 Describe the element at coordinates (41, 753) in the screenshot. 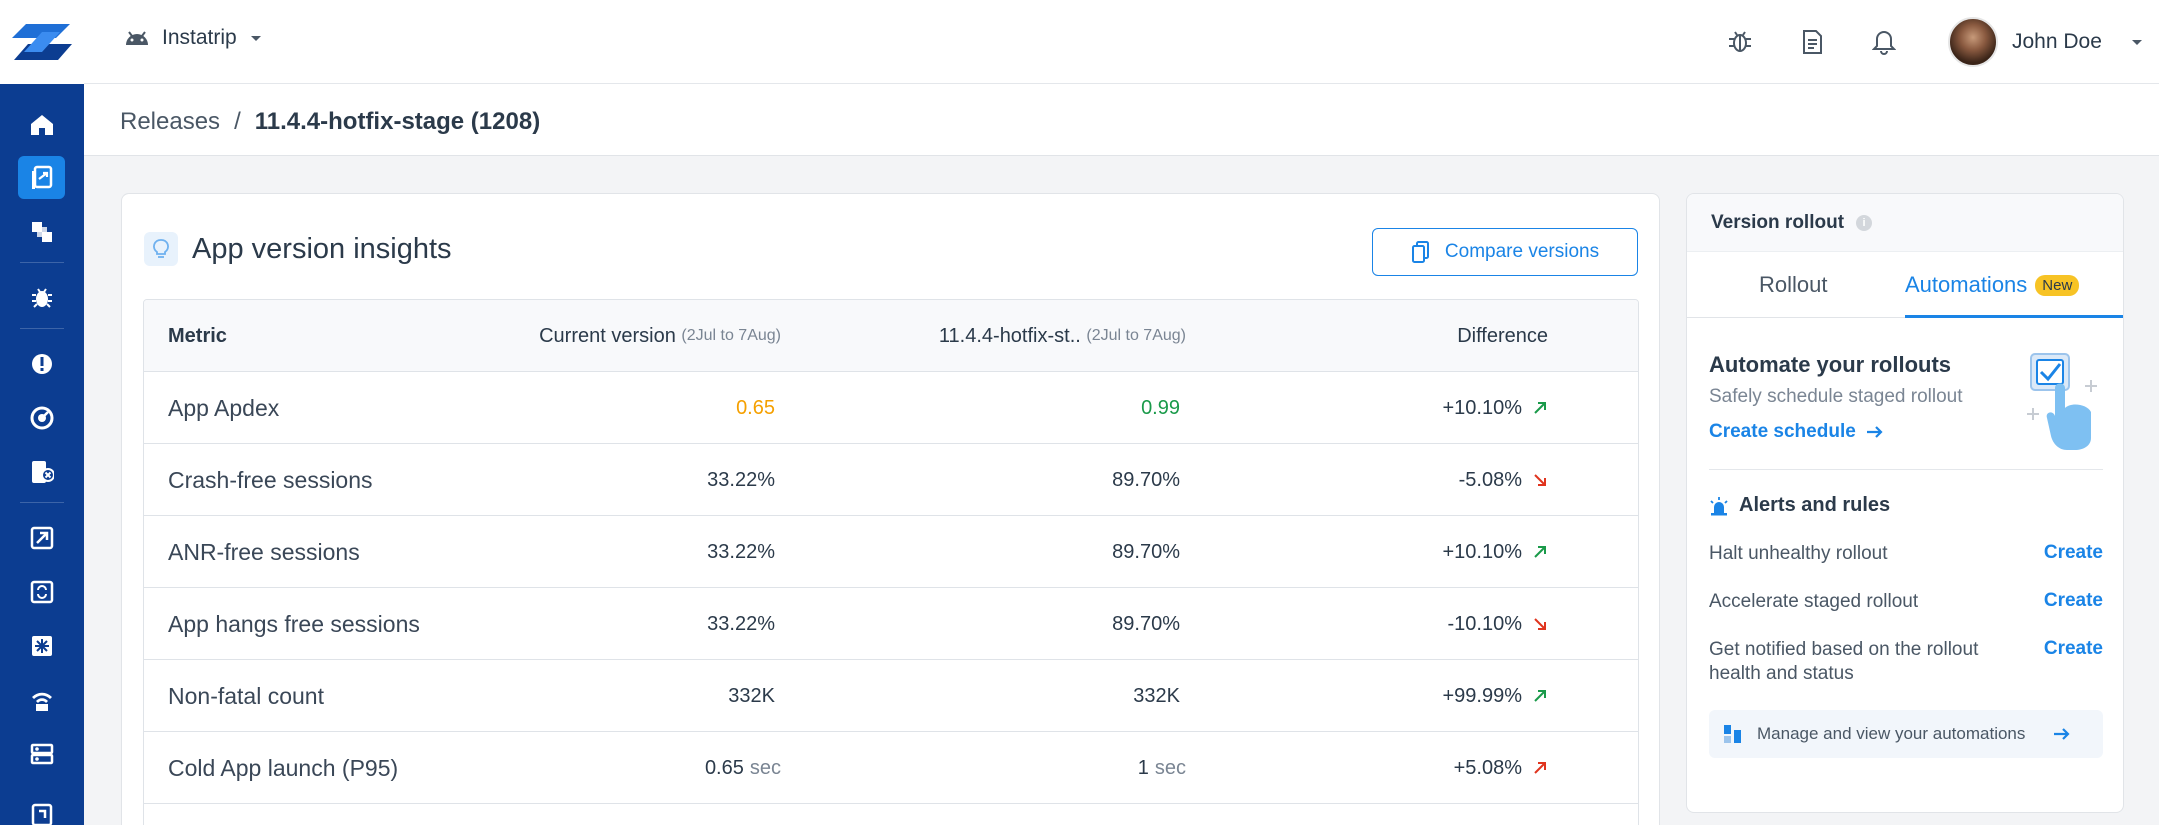

I see `nav-settings-icon` at that location.